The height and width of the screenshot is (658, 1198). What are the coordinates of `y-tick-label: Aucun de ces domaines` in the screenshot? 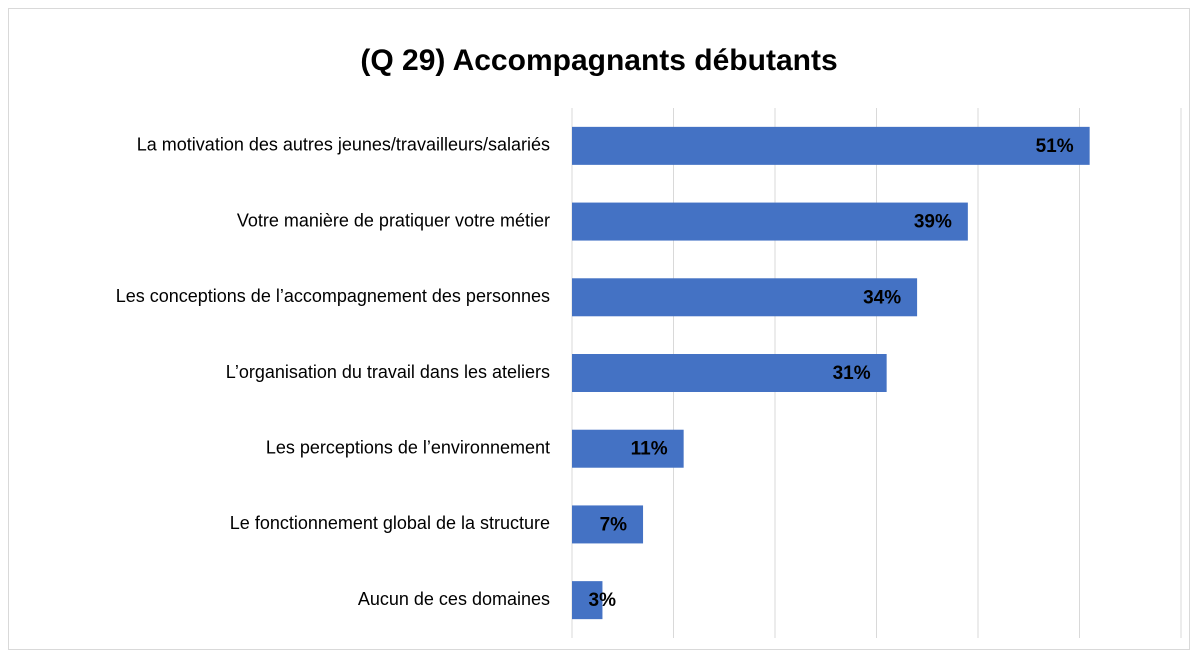 It's located at (454, 599).